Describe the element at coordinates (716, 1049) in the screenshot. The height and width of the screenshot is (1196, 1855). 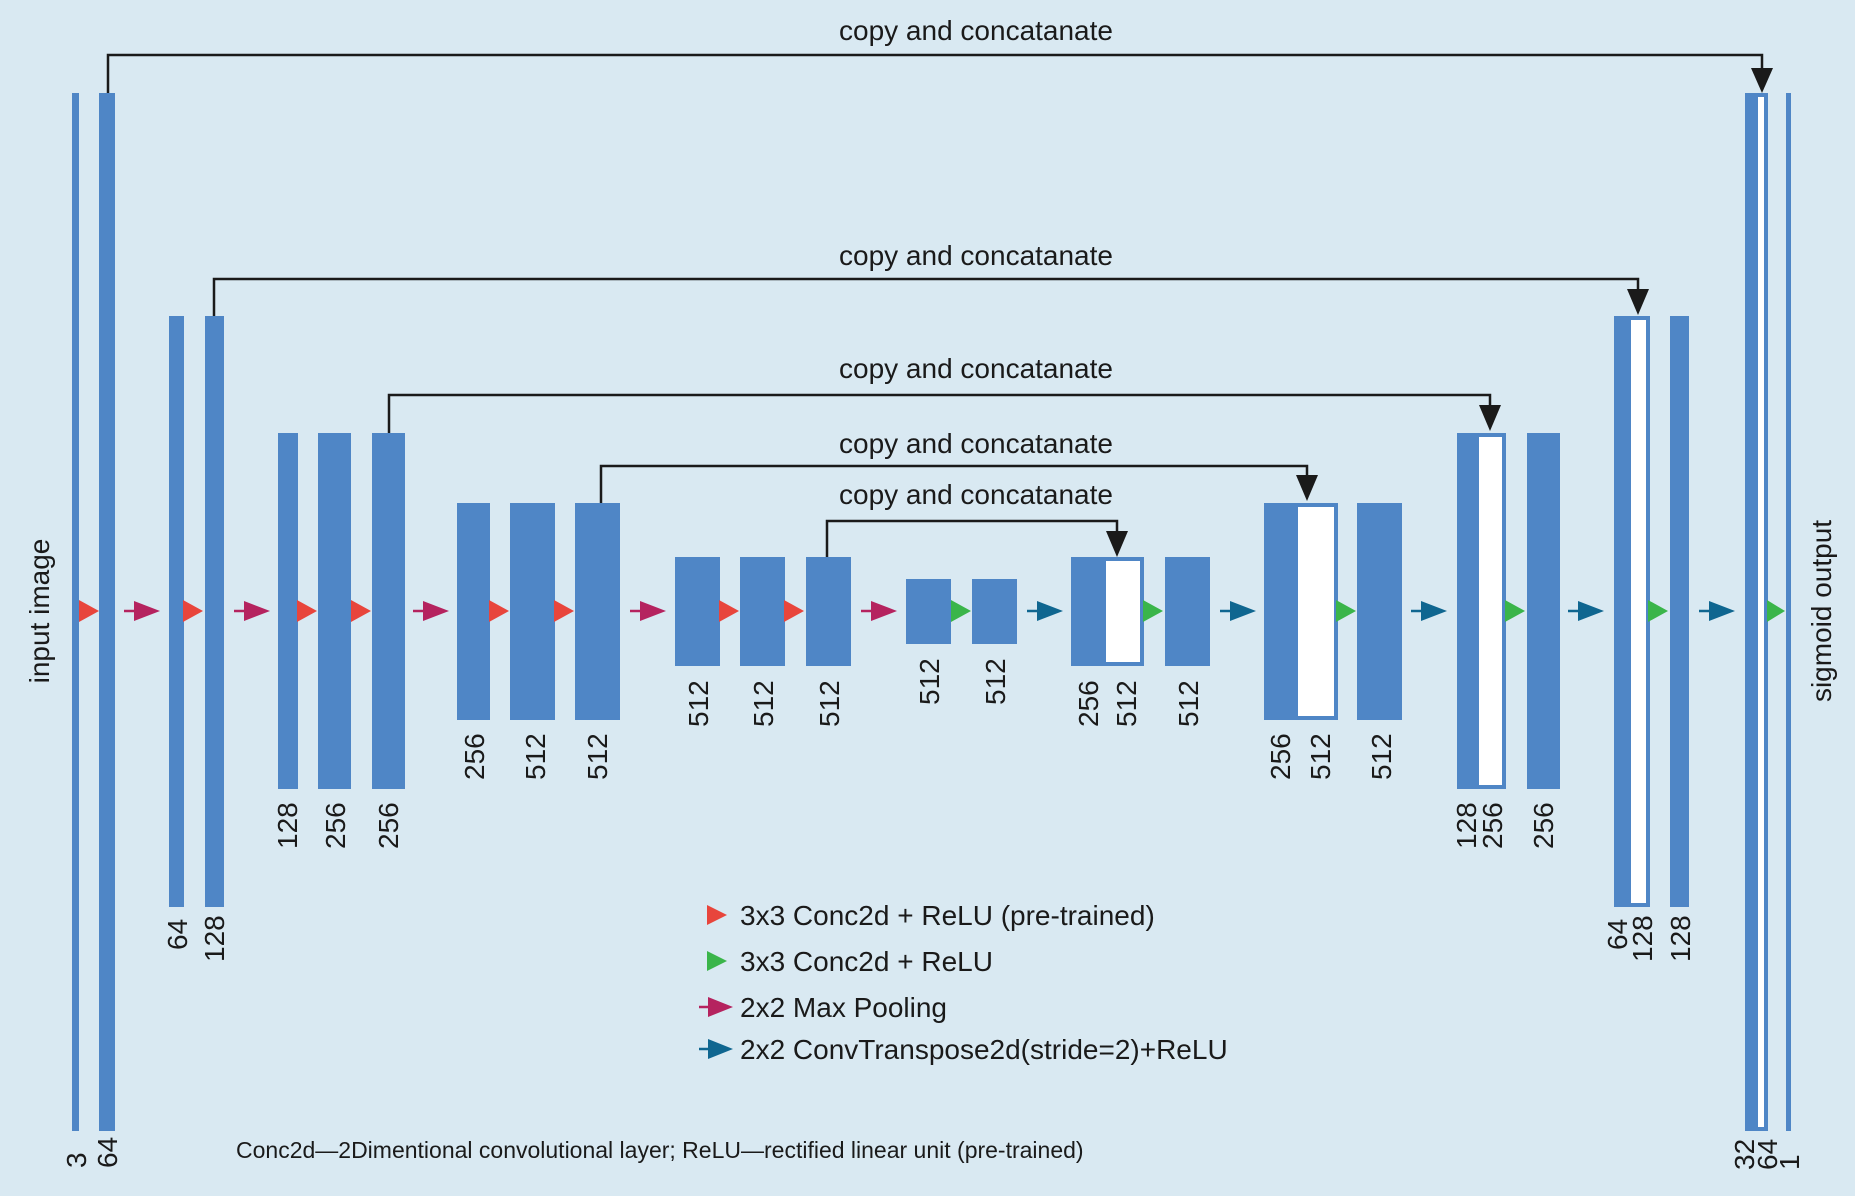
I see `teal-arrow-icon` at that location.